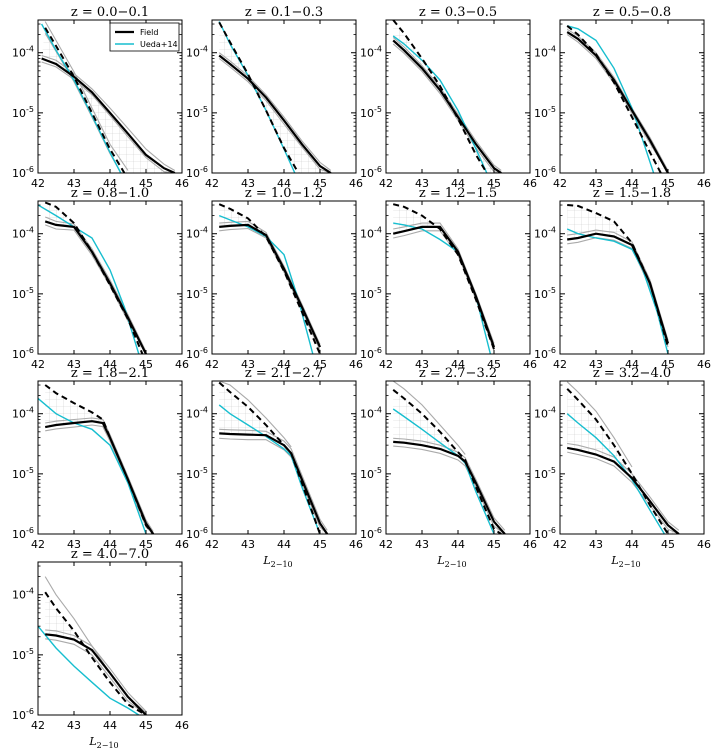 This screenshot has width=722, height=755. I want to click on panel-title: z = 1.0−1.2, so click(284, 193).